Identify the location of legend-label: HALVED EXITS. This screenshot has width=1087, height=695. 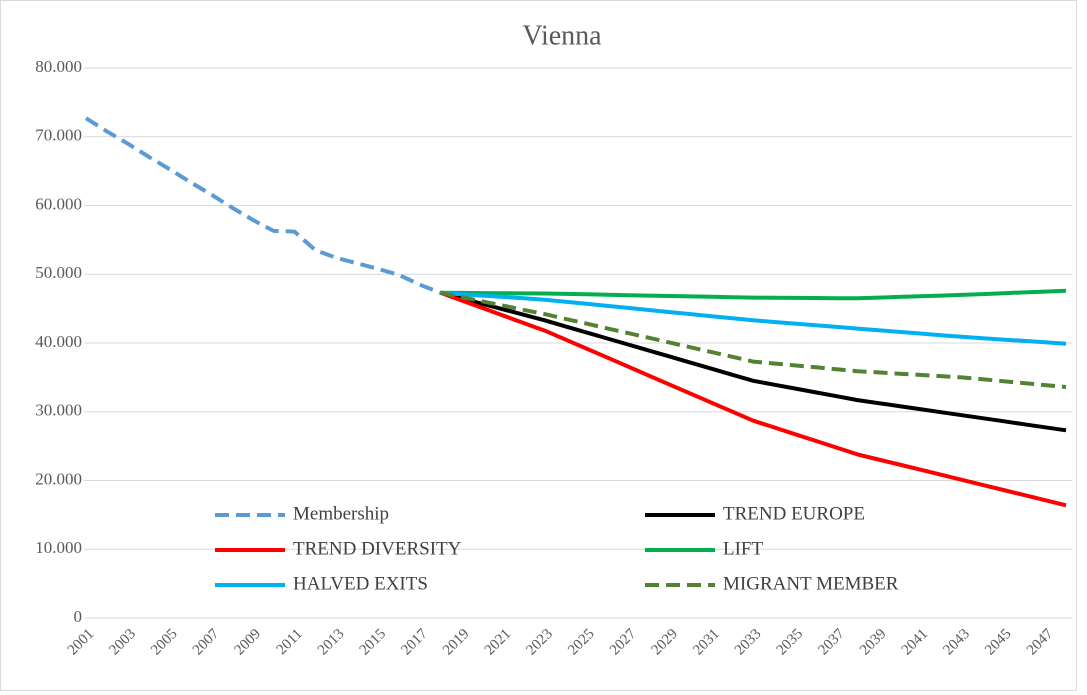
(360, 583).